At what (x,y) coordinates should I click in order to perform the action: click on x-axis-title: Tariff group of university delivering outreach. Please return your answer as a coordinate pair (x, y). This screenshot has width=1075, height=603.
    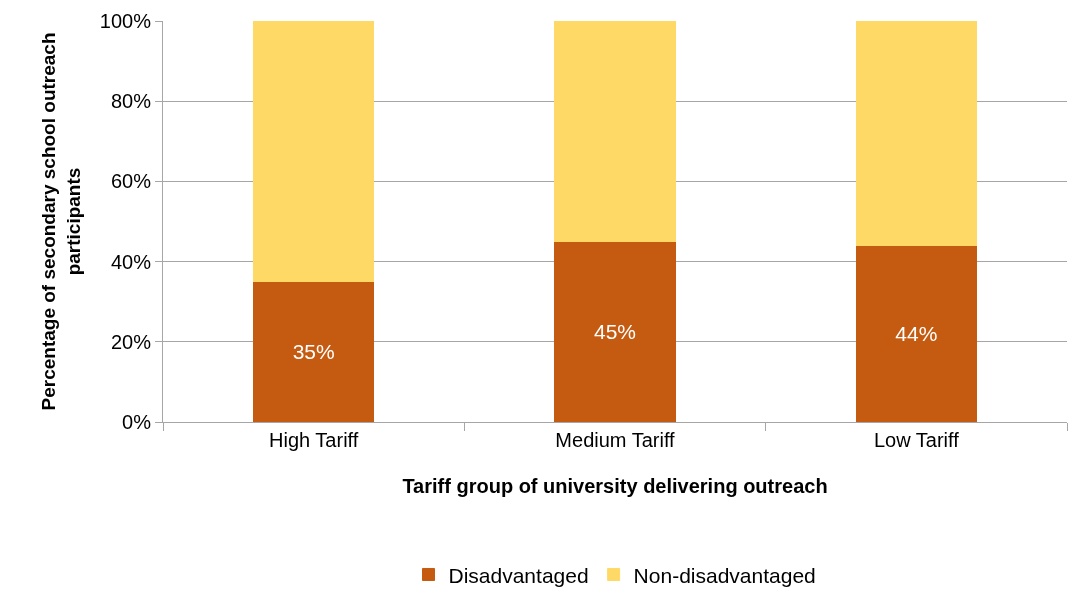
    Looking at the image, I should click on (615, 485).